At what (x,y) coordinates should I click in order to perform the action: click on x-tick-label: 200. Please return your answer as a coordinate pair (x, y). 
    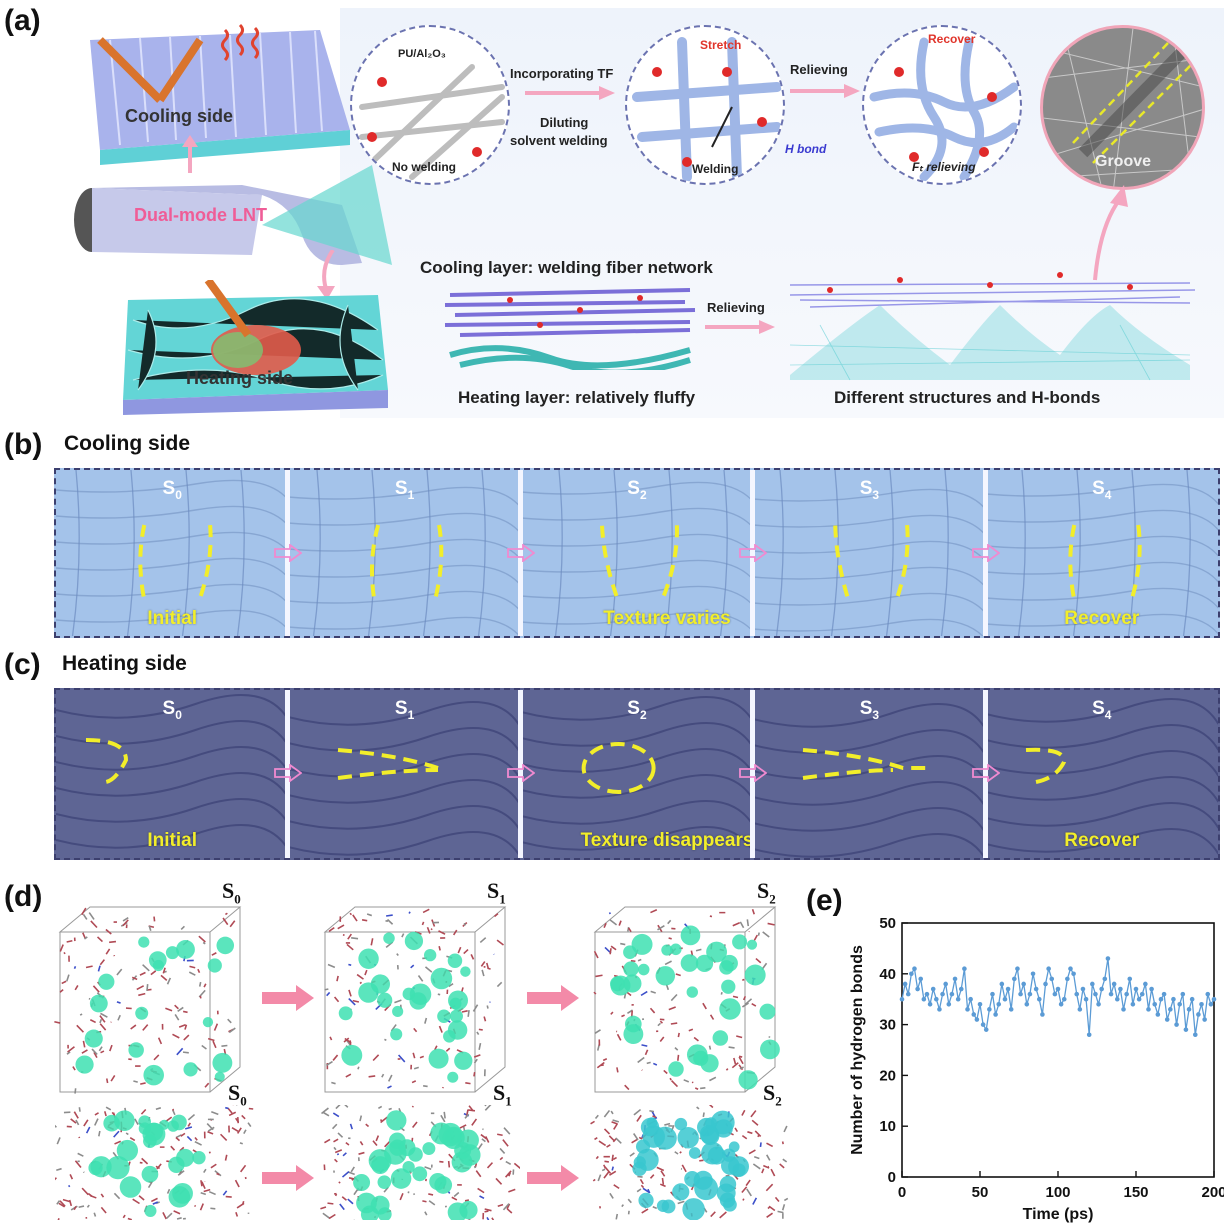
    Looking at the image, I should click on (1212, 1192).